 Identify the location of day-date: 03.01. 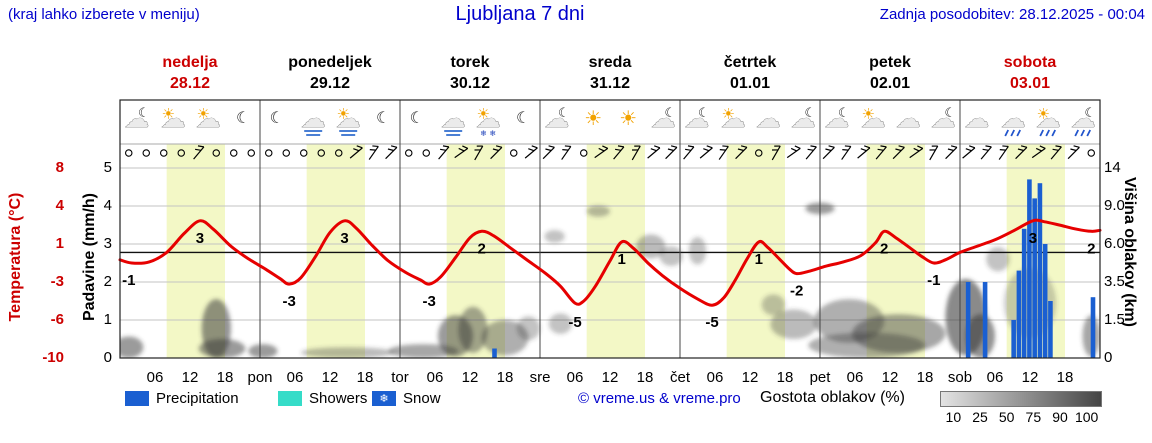
(1030, 83).